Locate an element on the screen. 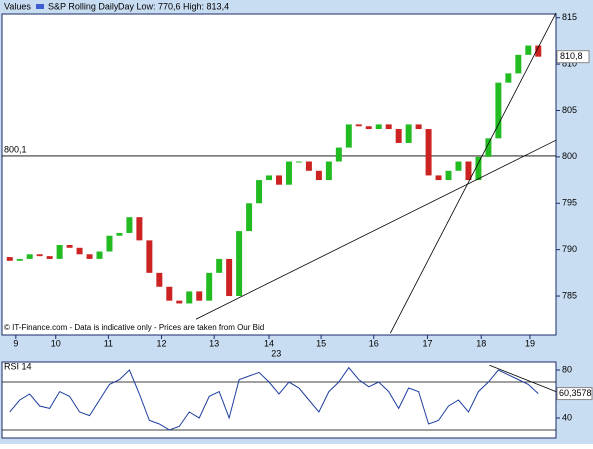  y-tick-label: 785 is located at coordinates (569, 295).